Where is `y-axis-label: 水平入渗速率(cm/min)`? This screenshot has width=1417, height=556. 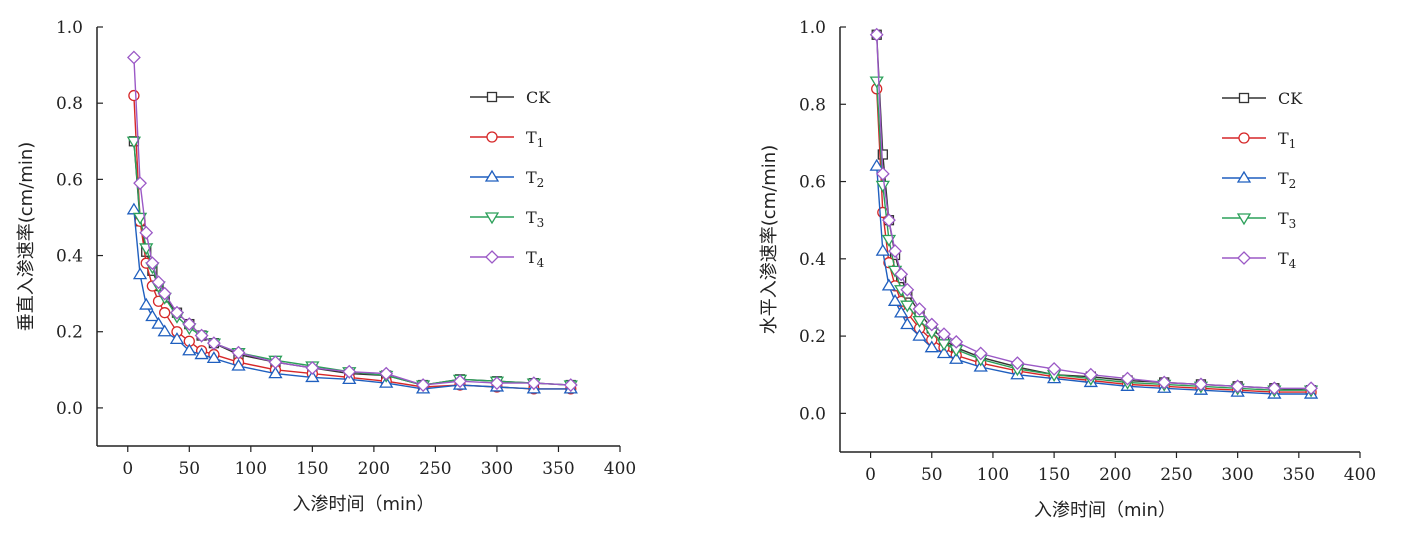 y-axis-label: 水平入渗速率(cm/min) is located at coordinates (769, 239).